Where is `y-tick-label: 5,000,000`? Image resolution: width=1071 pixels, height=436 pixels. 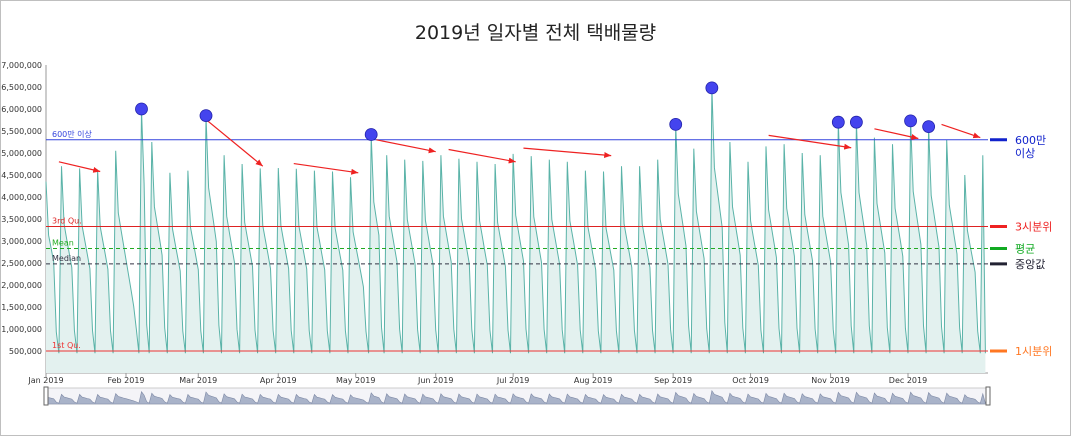
y-tick-label: 5,000,000 is located at coordinates (21, 153).